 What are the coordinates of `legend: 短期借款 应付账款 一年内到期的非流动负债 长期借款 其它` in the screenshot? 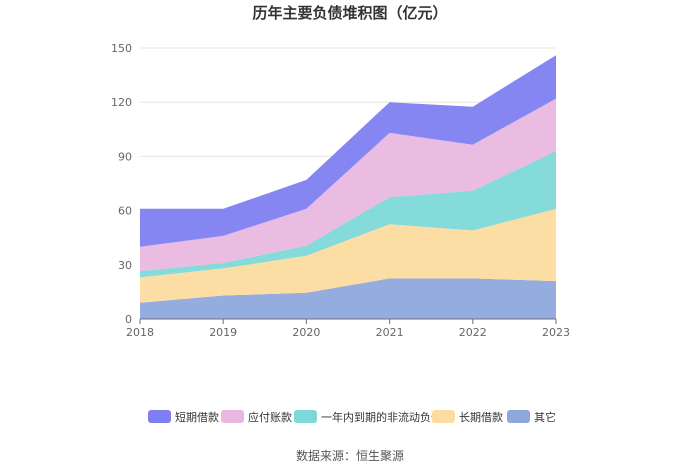 It's located at (352, 417).